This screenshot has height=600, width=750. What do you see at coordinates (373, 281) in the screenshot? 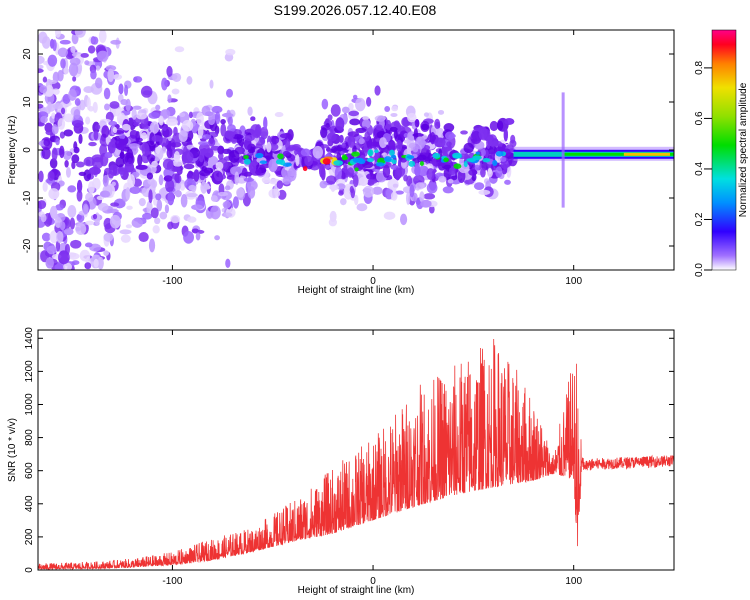
I see `x-tick-label: 0` at bounding box center [373, 281].